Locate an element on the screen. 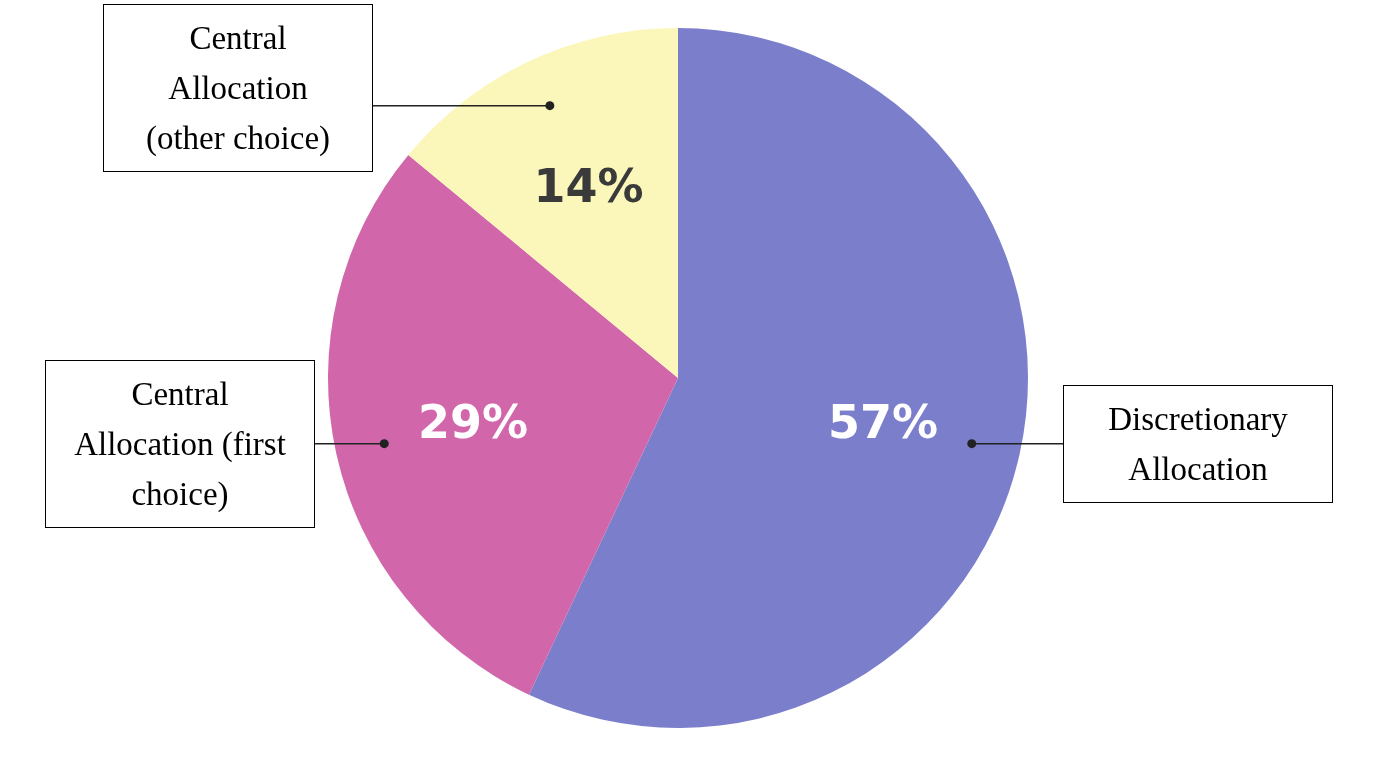 The height and width of the screenshot is (775, 1381). data-label: 14% is located at coordinates (588, 185).